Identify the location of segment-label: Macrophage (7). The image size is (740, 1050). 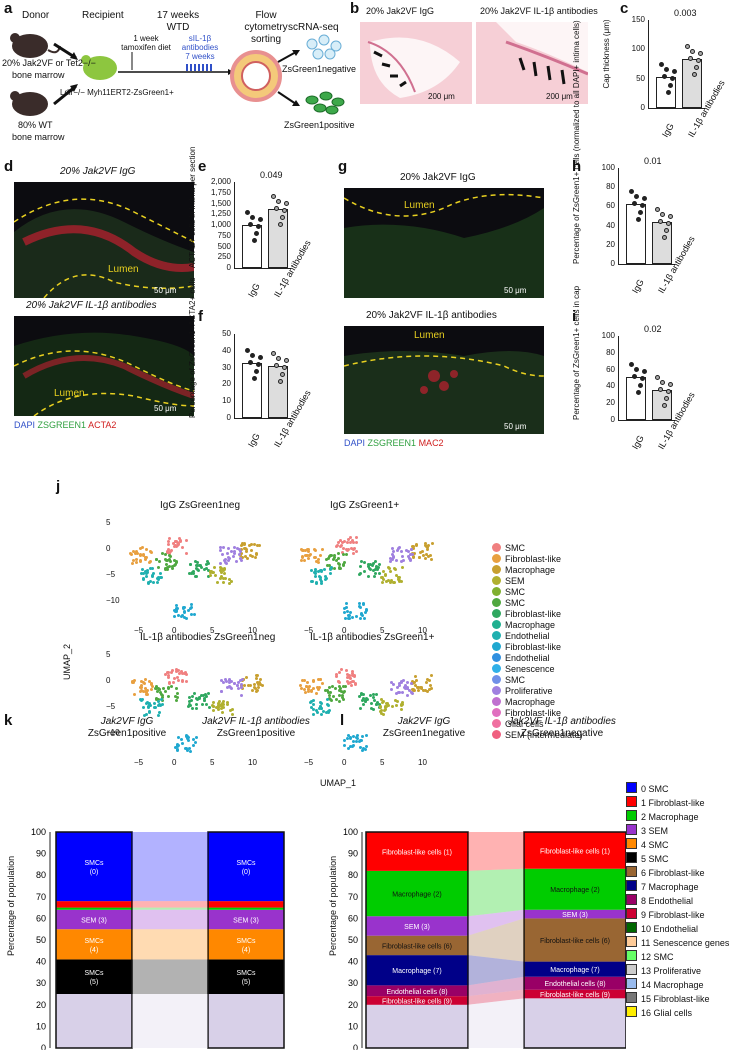
(416, 971).